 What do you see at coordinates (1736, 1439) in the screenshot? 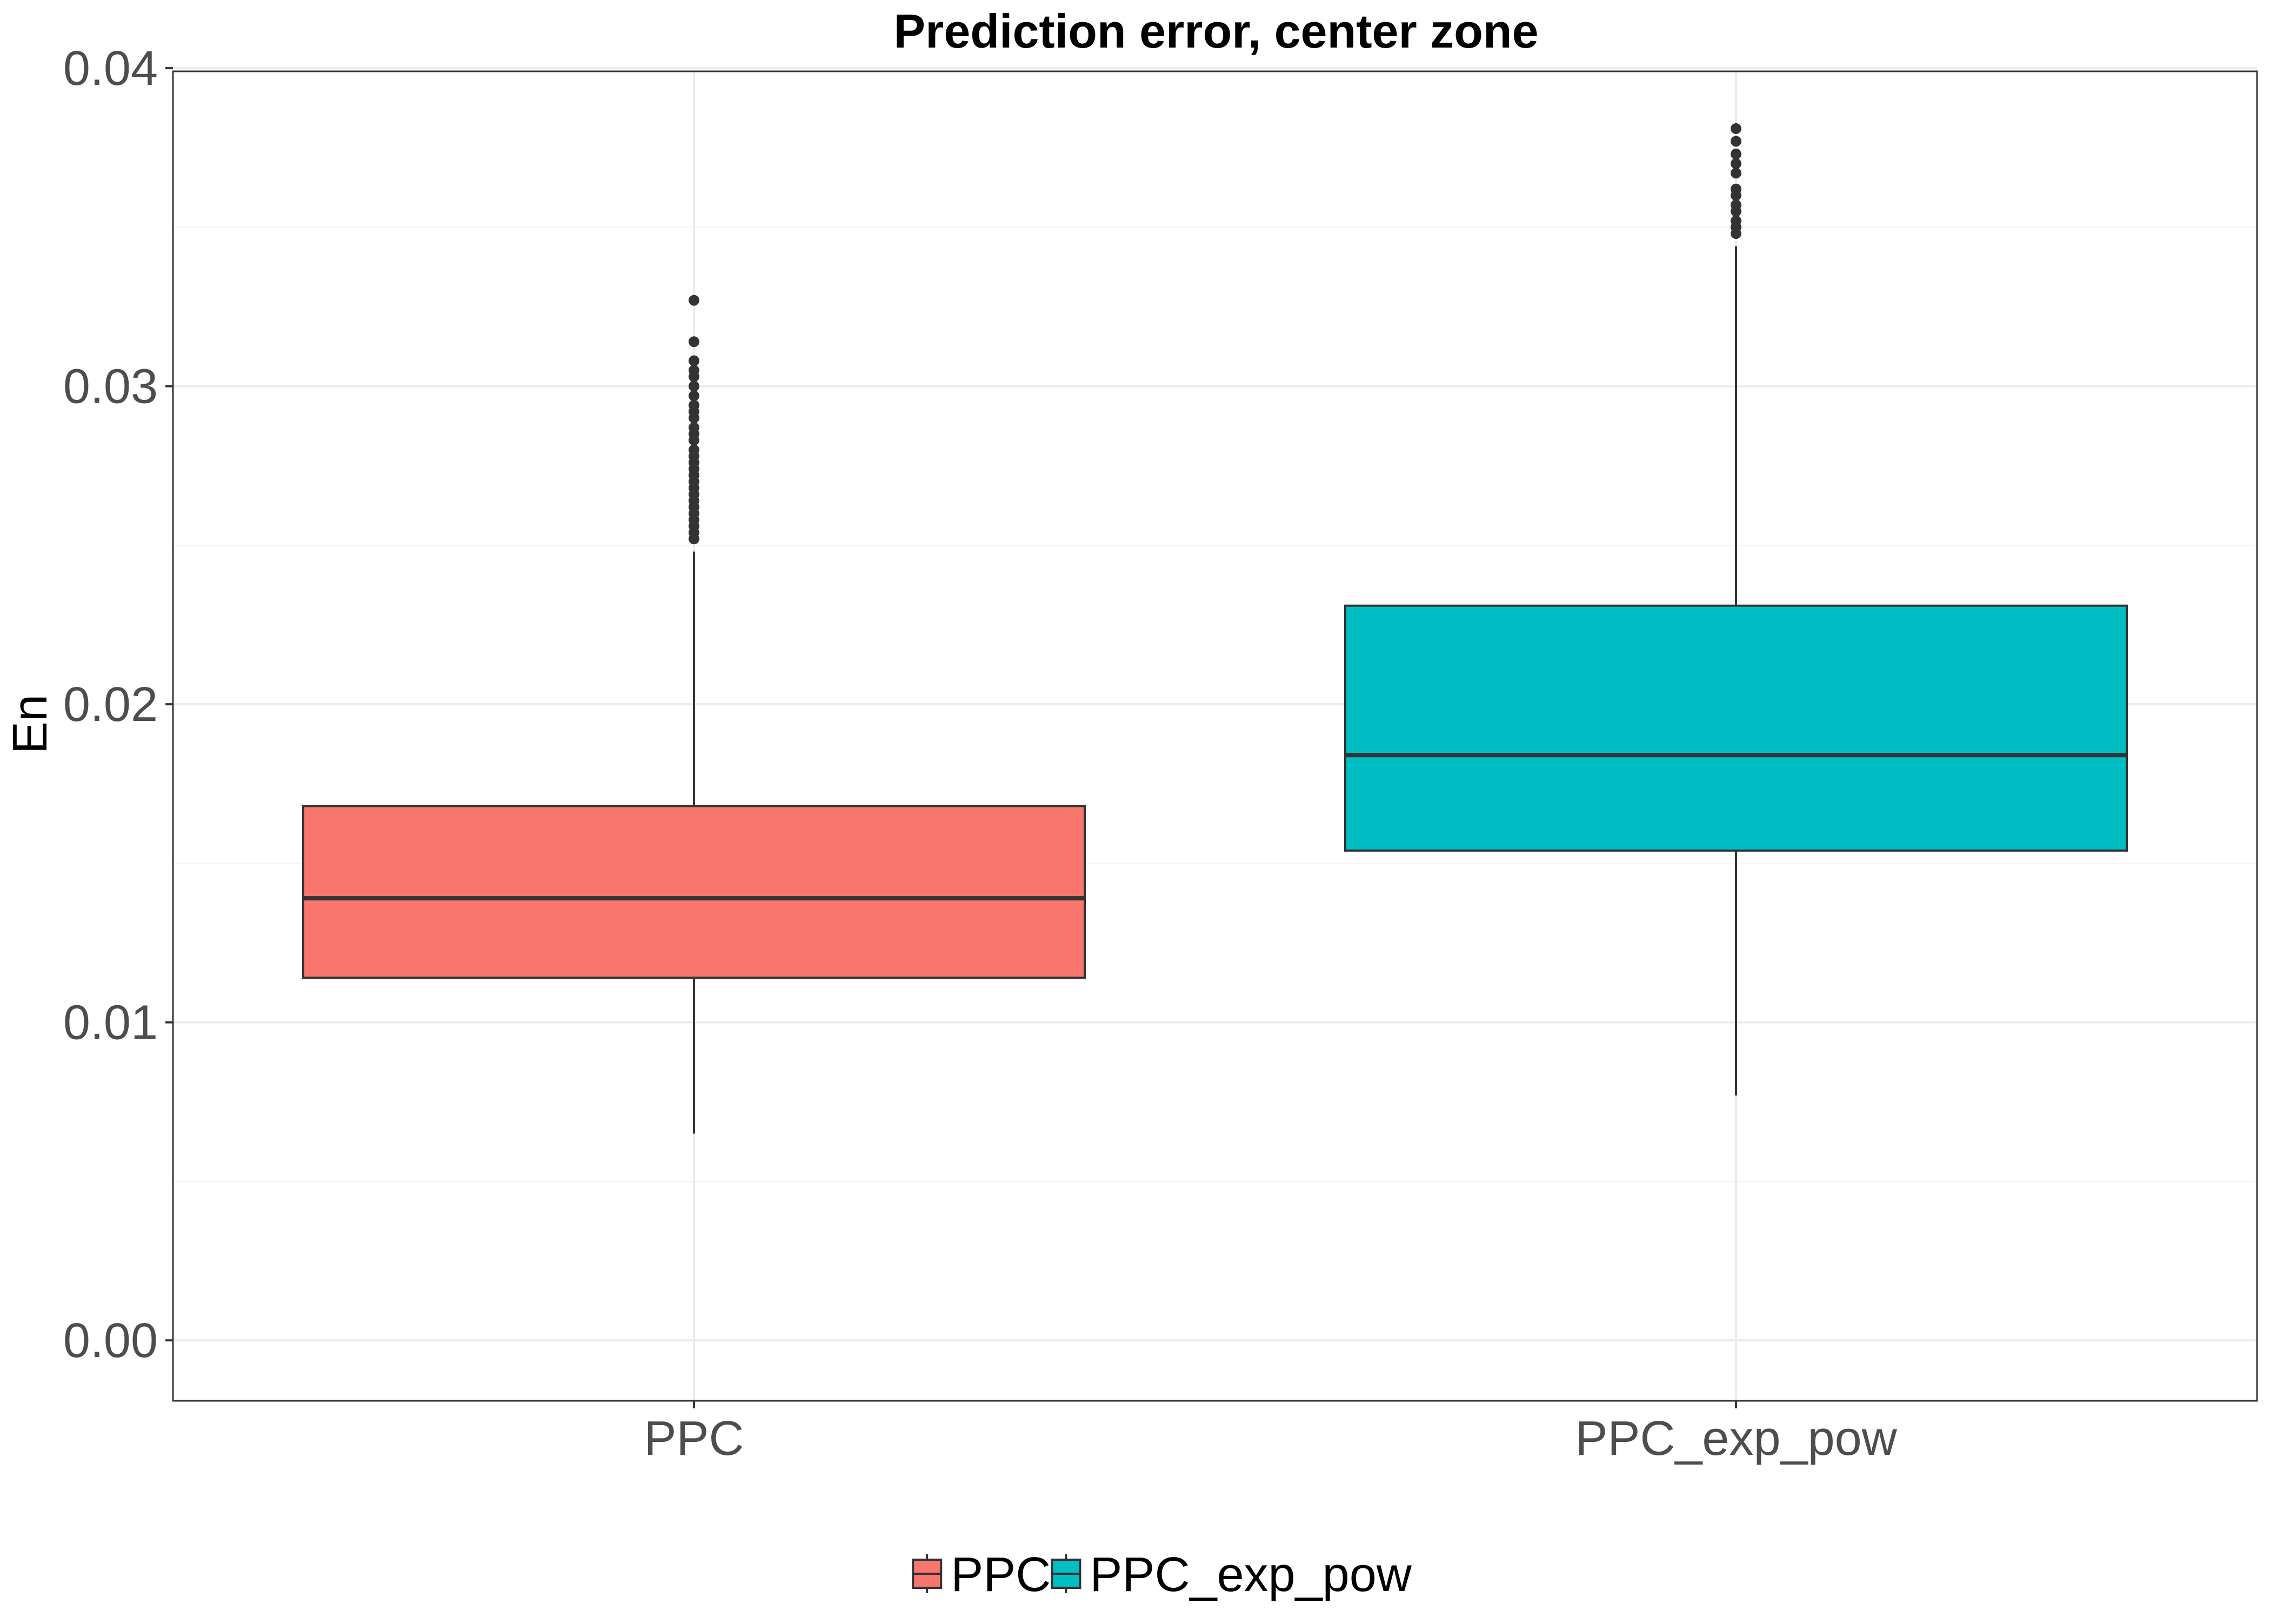
I see `x-tick-label: PPC_exp_pow` at bounding box center [1736, 1439].